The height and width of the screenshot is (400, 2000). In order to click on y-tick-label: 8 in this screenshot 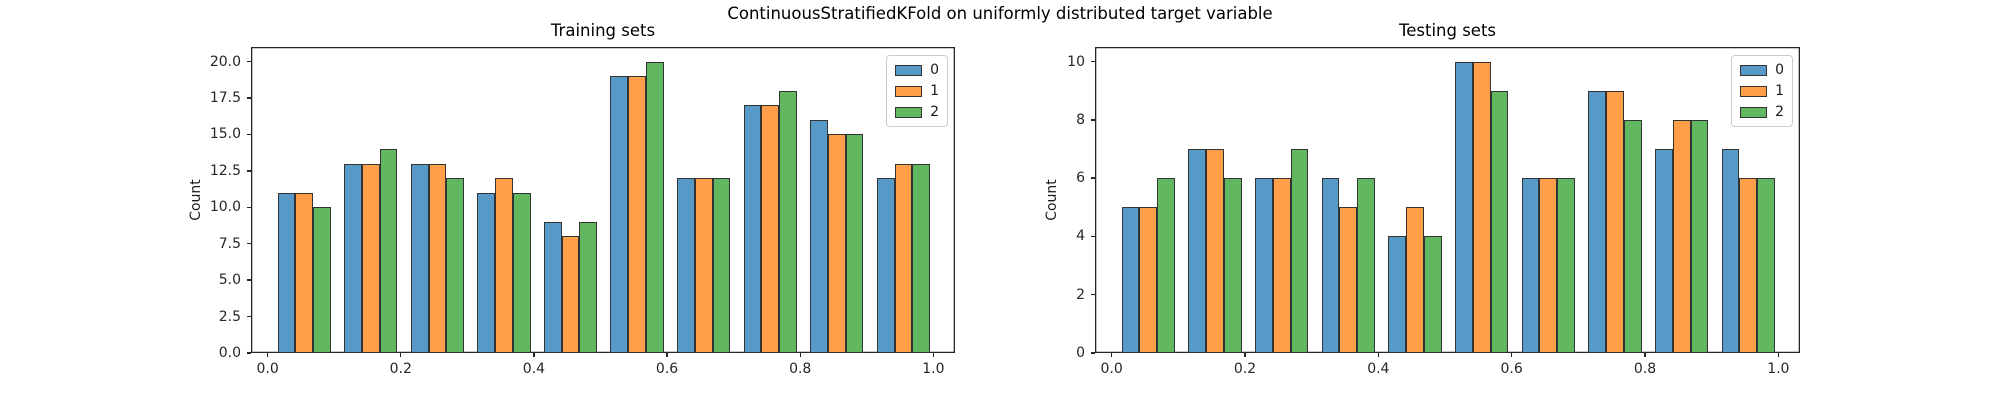, I will do `click(1080, 119)`.